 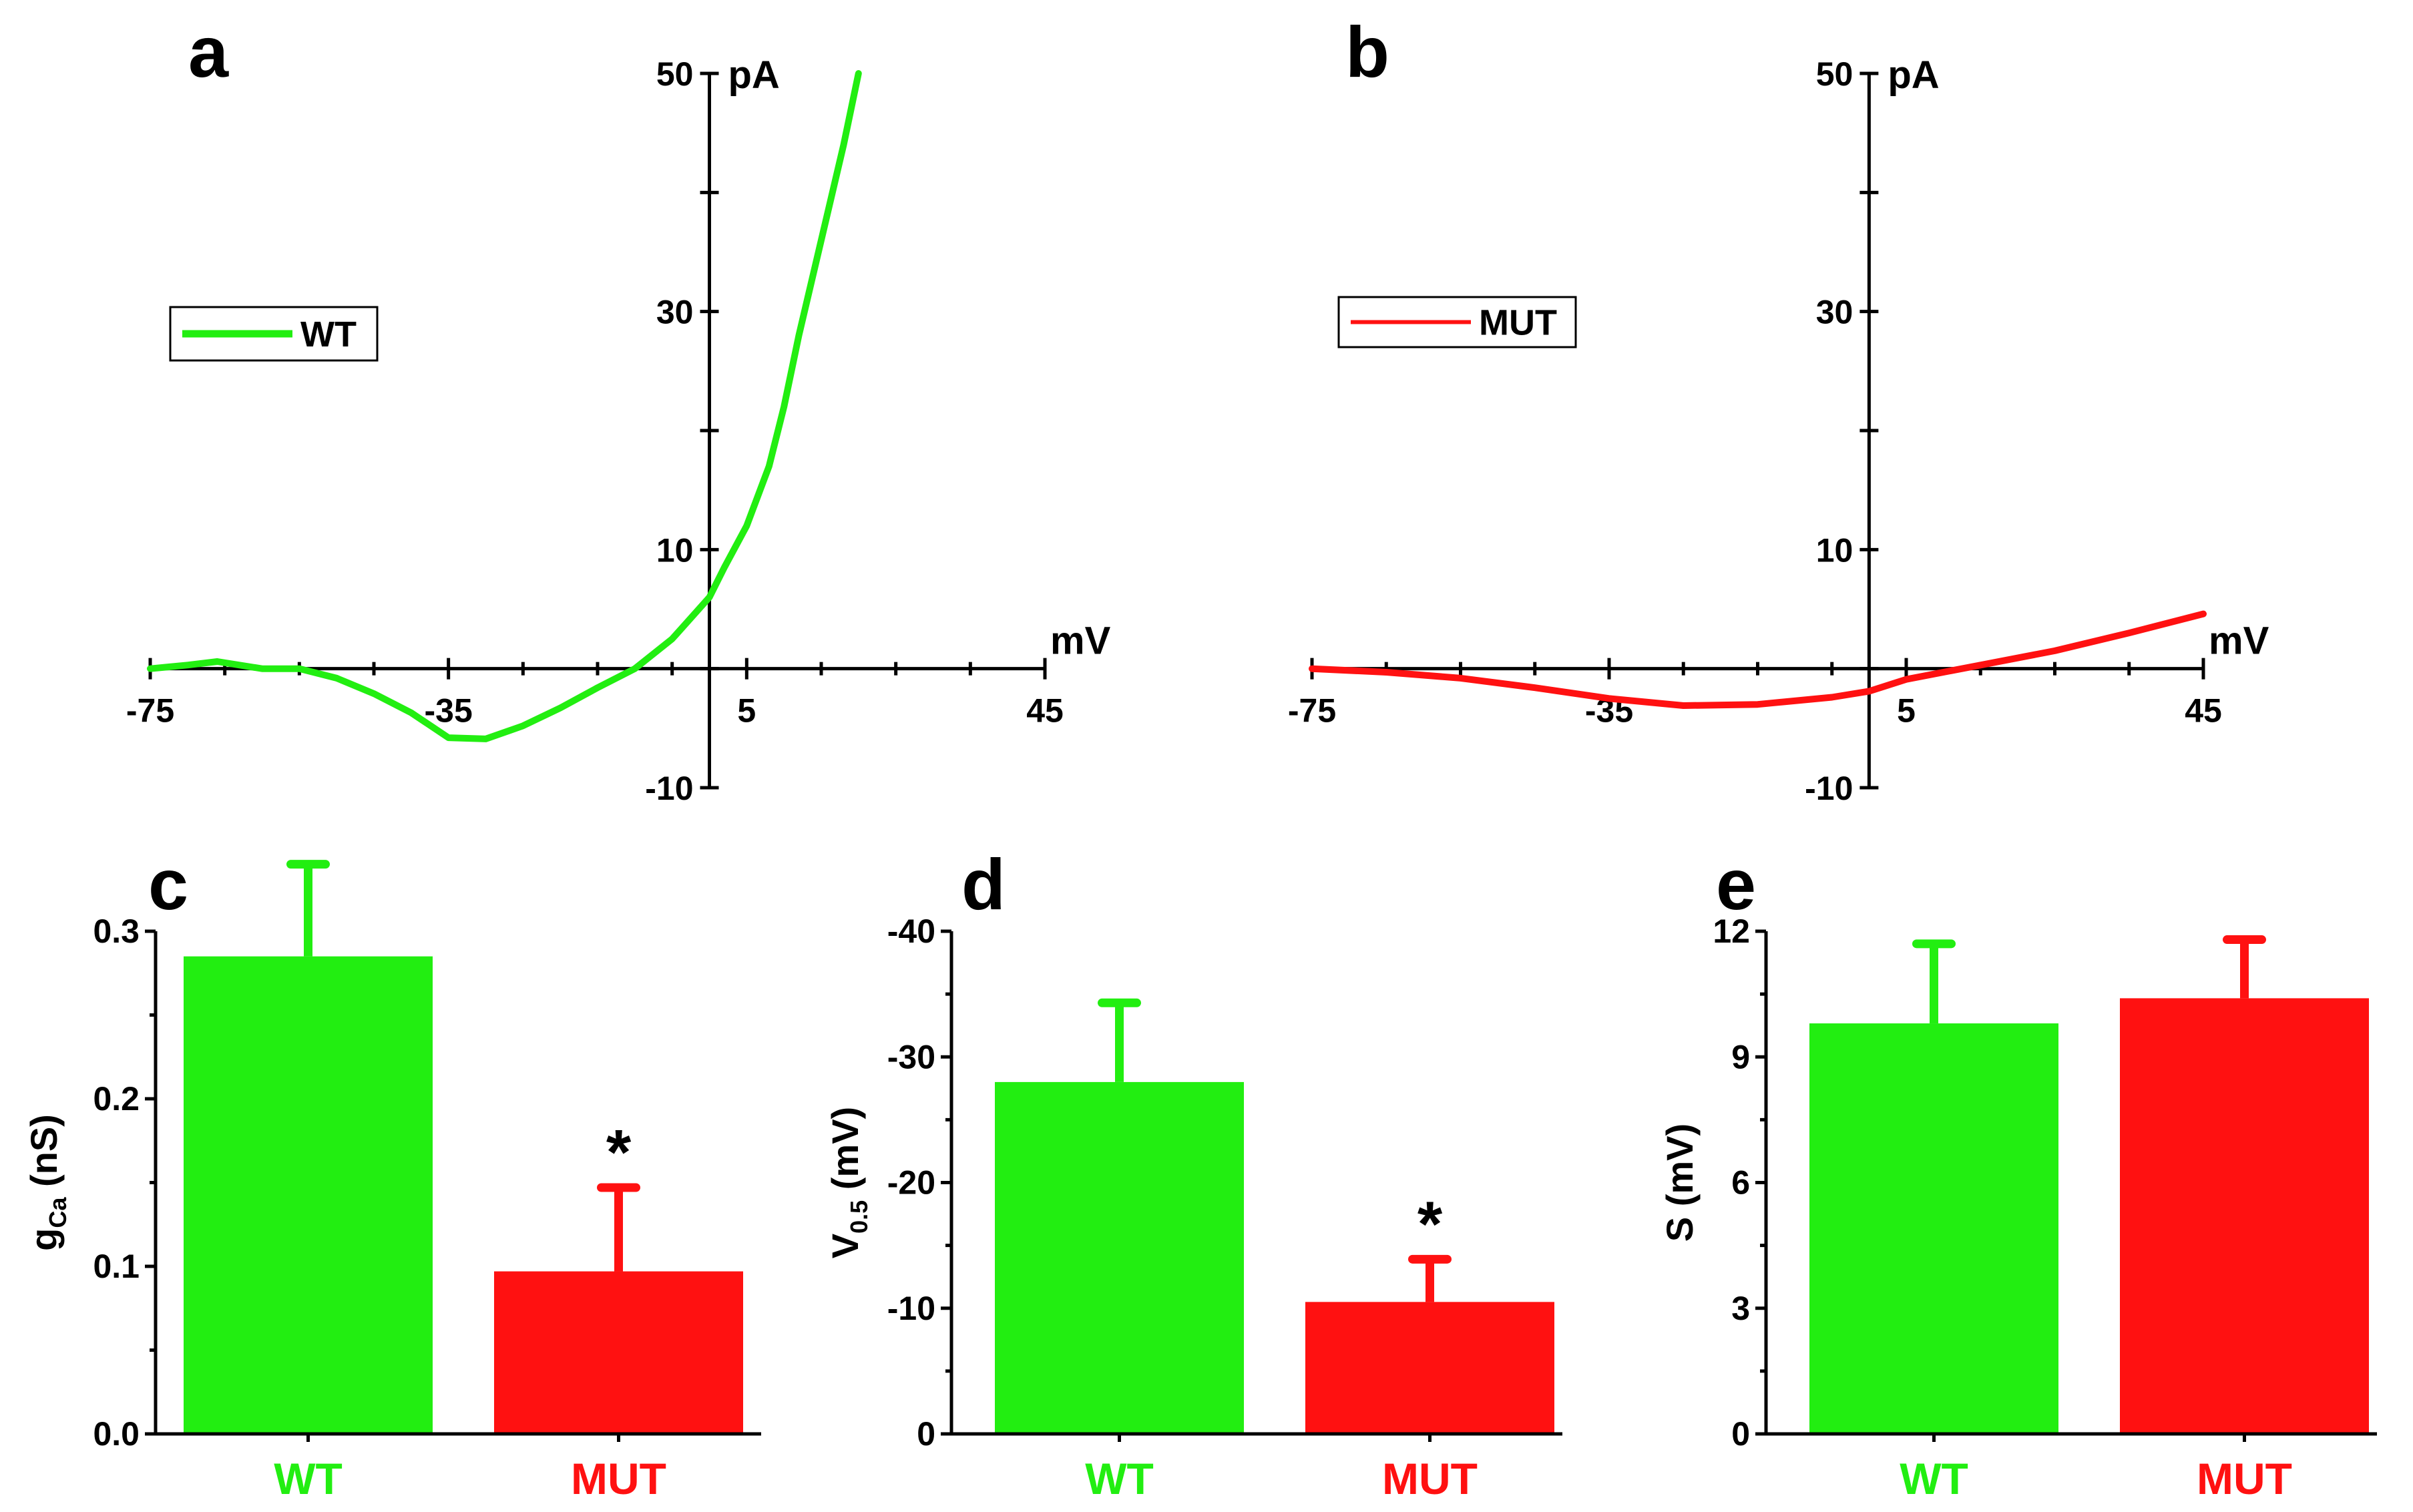 I want to click on y-tick-label: 0.0, so click(x=116, y=1434).